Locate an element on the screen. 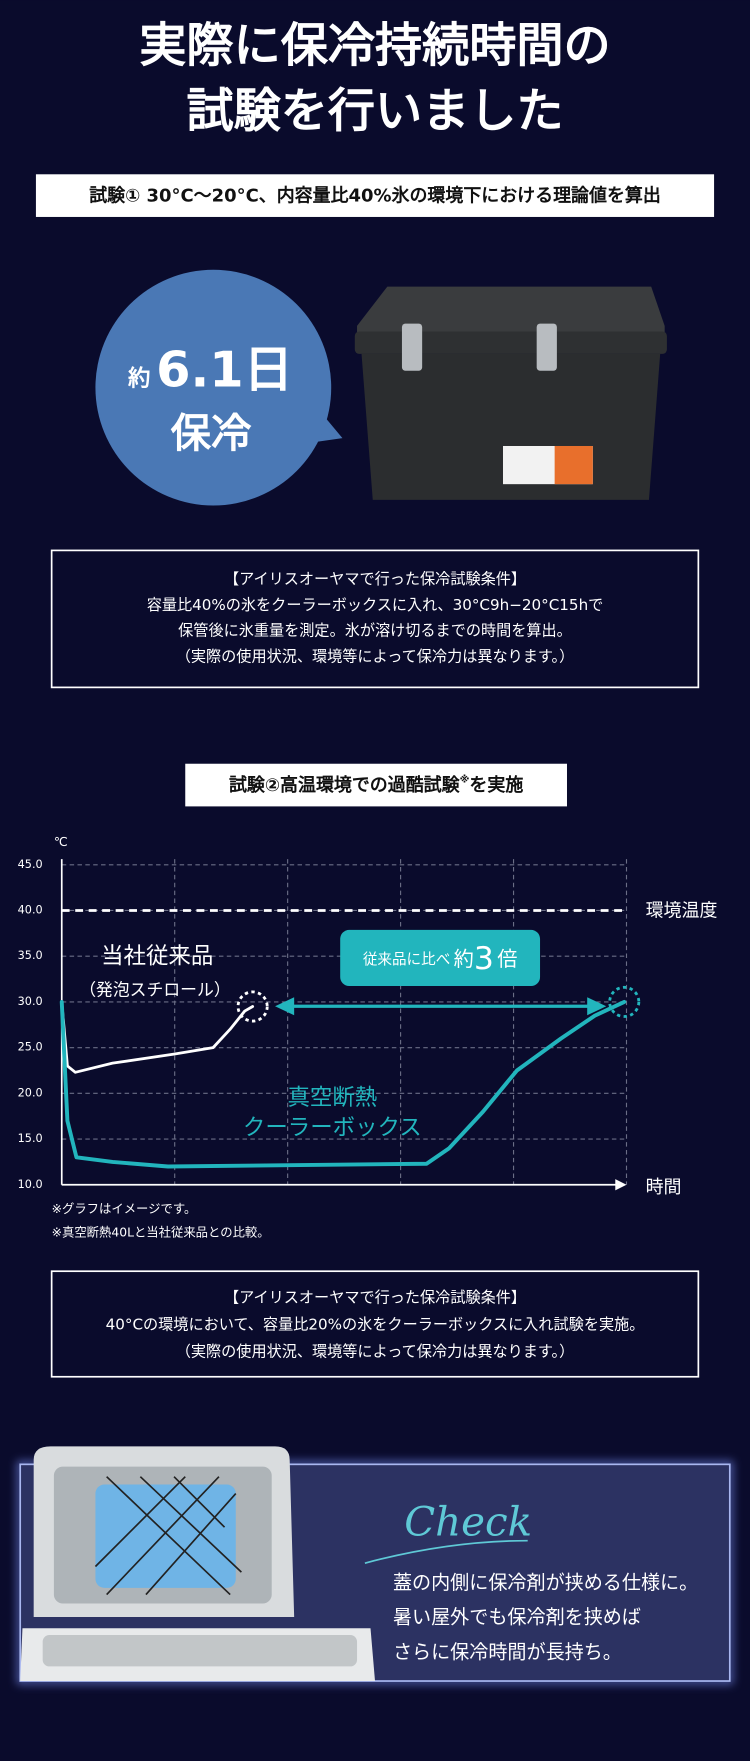 The width and height of the screenshot is (750, 1761). bubble-value: 6.1日 is located at coordinates (224, 370).